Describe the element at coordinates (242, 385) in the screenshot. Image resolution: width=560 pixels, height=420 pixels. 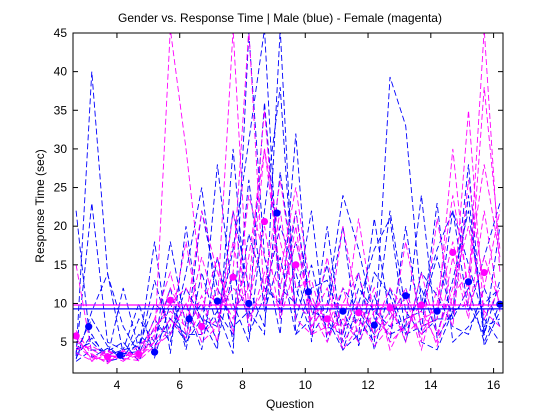
I see `x-tick-label: 8` at that location.